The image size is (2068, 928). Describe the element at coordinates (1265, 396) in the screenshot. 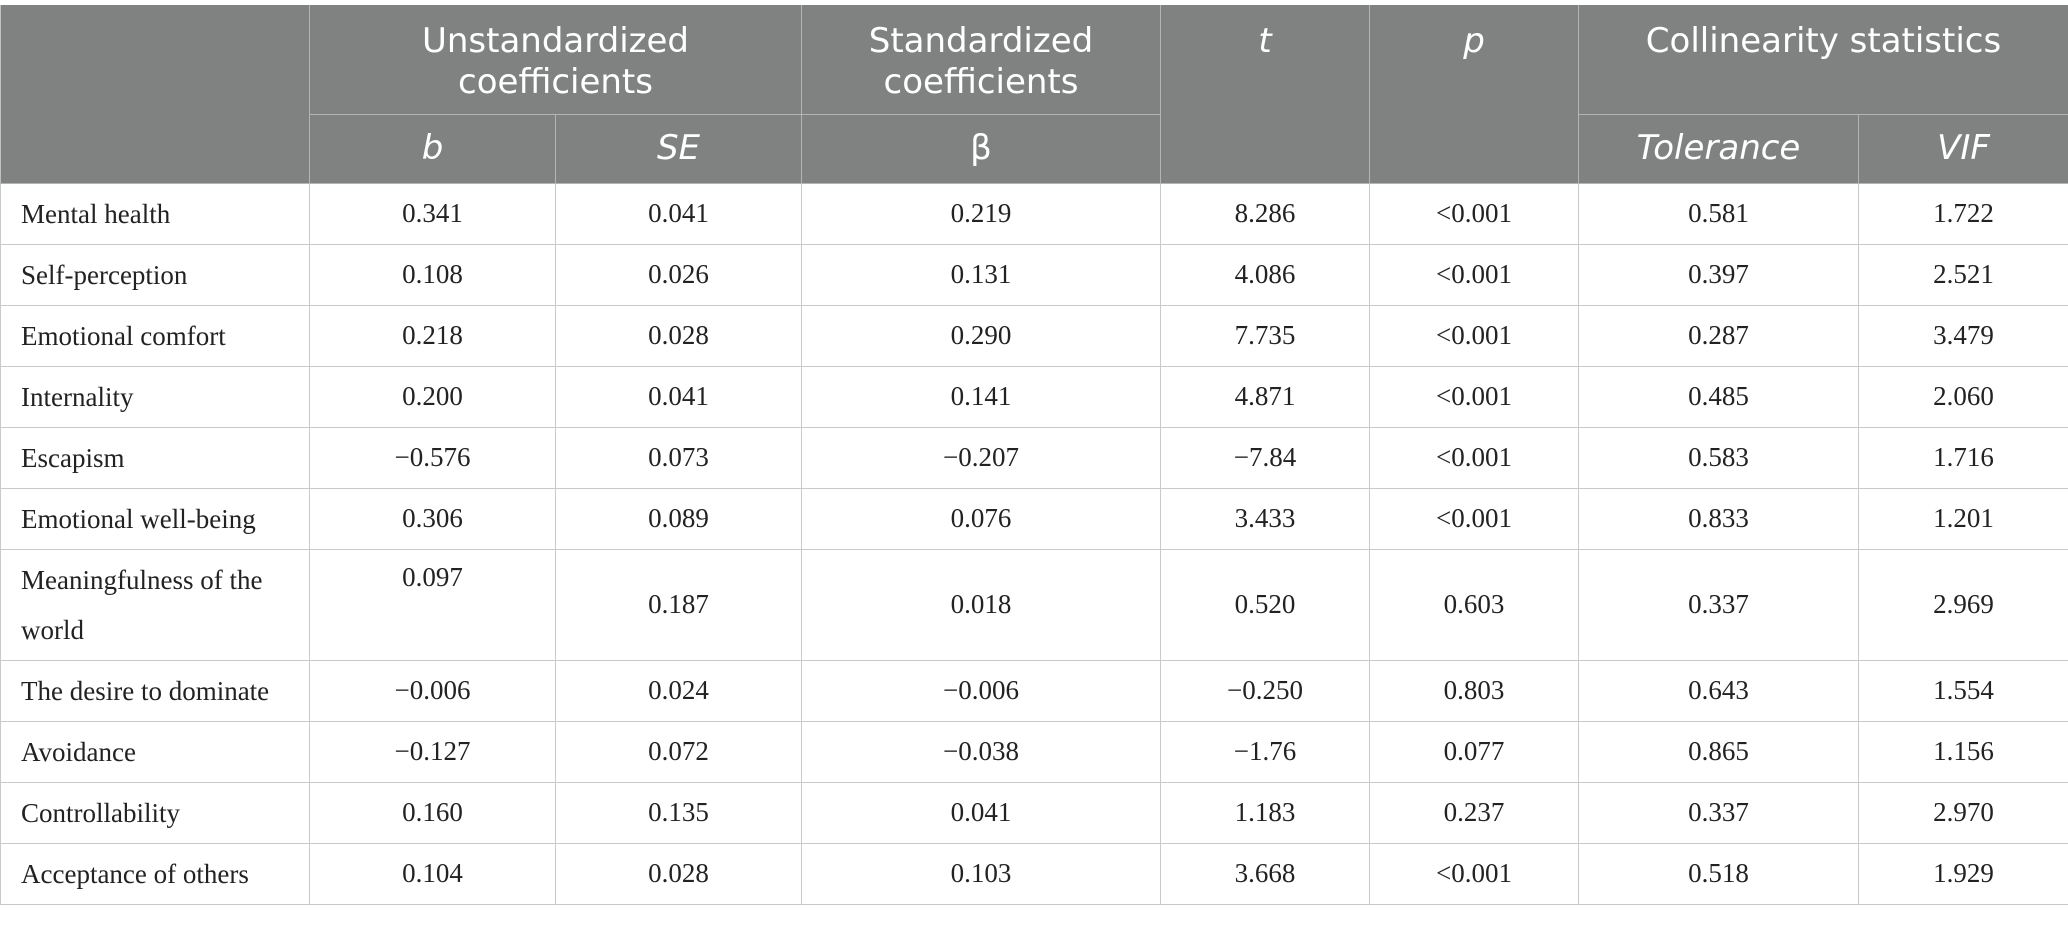

I see `t-cell: 4.871` at that location.